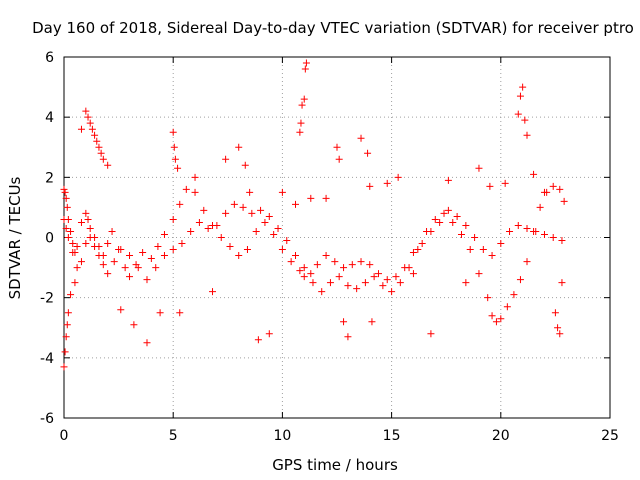  Describe the element at coordinates (49, 118) in the screenshot. I see `y-tick-label: 4` at that location.